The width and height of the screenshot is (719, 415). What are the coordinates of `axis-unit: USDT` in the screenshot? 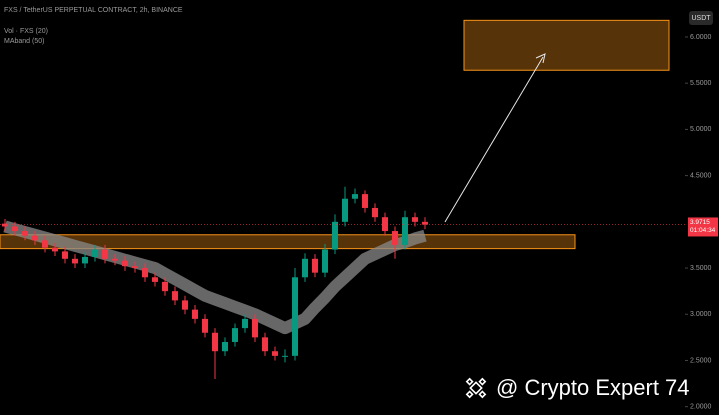 It's located at (701, 18).